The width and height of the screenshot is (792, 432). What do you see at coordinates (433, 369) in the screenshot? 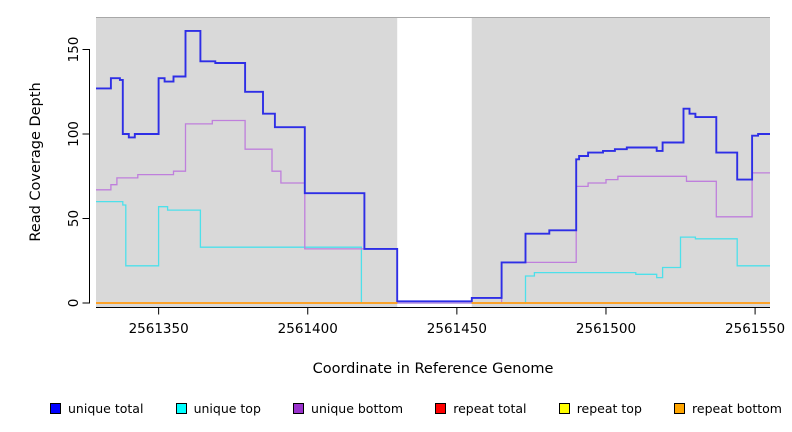
I see `x-axis-title: Coordinate in Reference Genome` at bounding box center [433, 369].